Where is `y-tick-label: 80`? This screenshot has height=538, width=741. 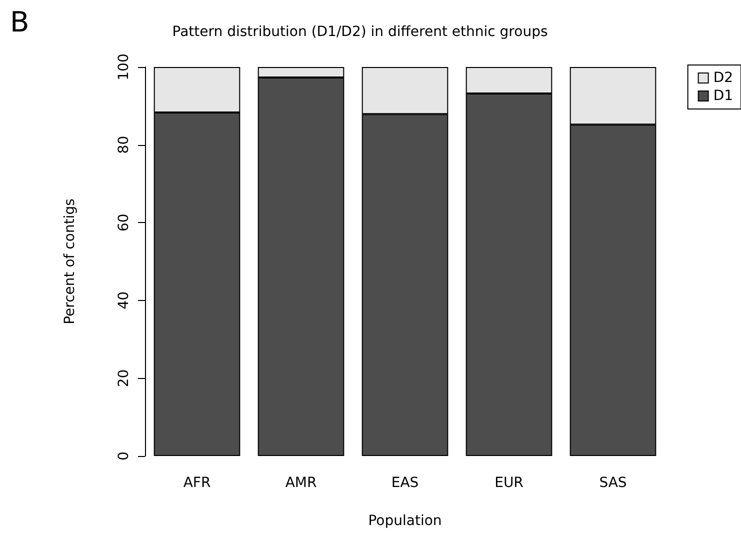 y-tick-label: 80 is located at coordinates (124, 145).